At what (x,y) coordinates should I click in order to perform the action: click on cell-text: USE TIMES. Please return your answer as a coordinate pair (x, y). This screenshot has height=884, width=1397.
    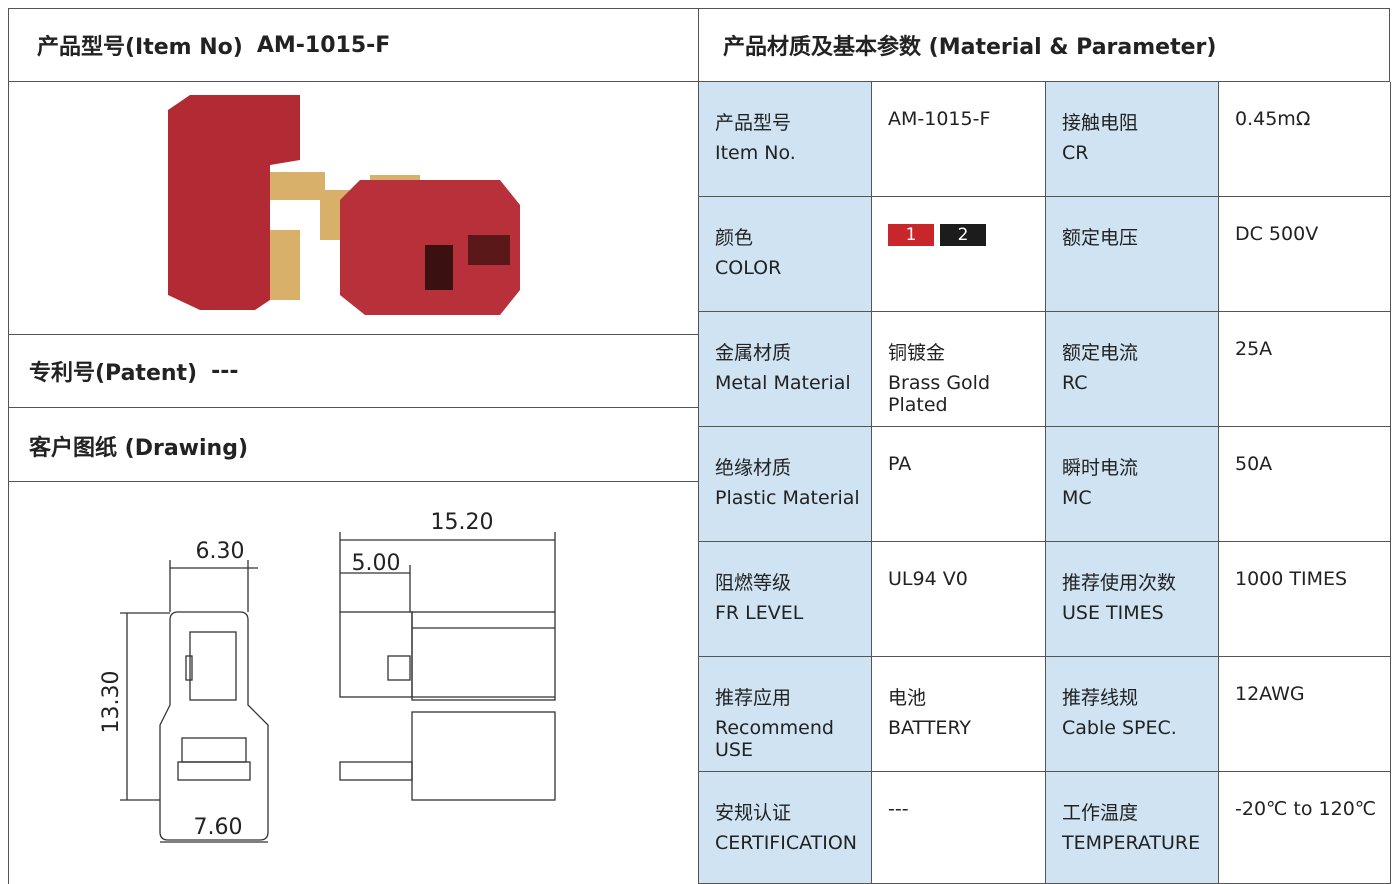
    Looking at the image, I should click on (1113, 613).